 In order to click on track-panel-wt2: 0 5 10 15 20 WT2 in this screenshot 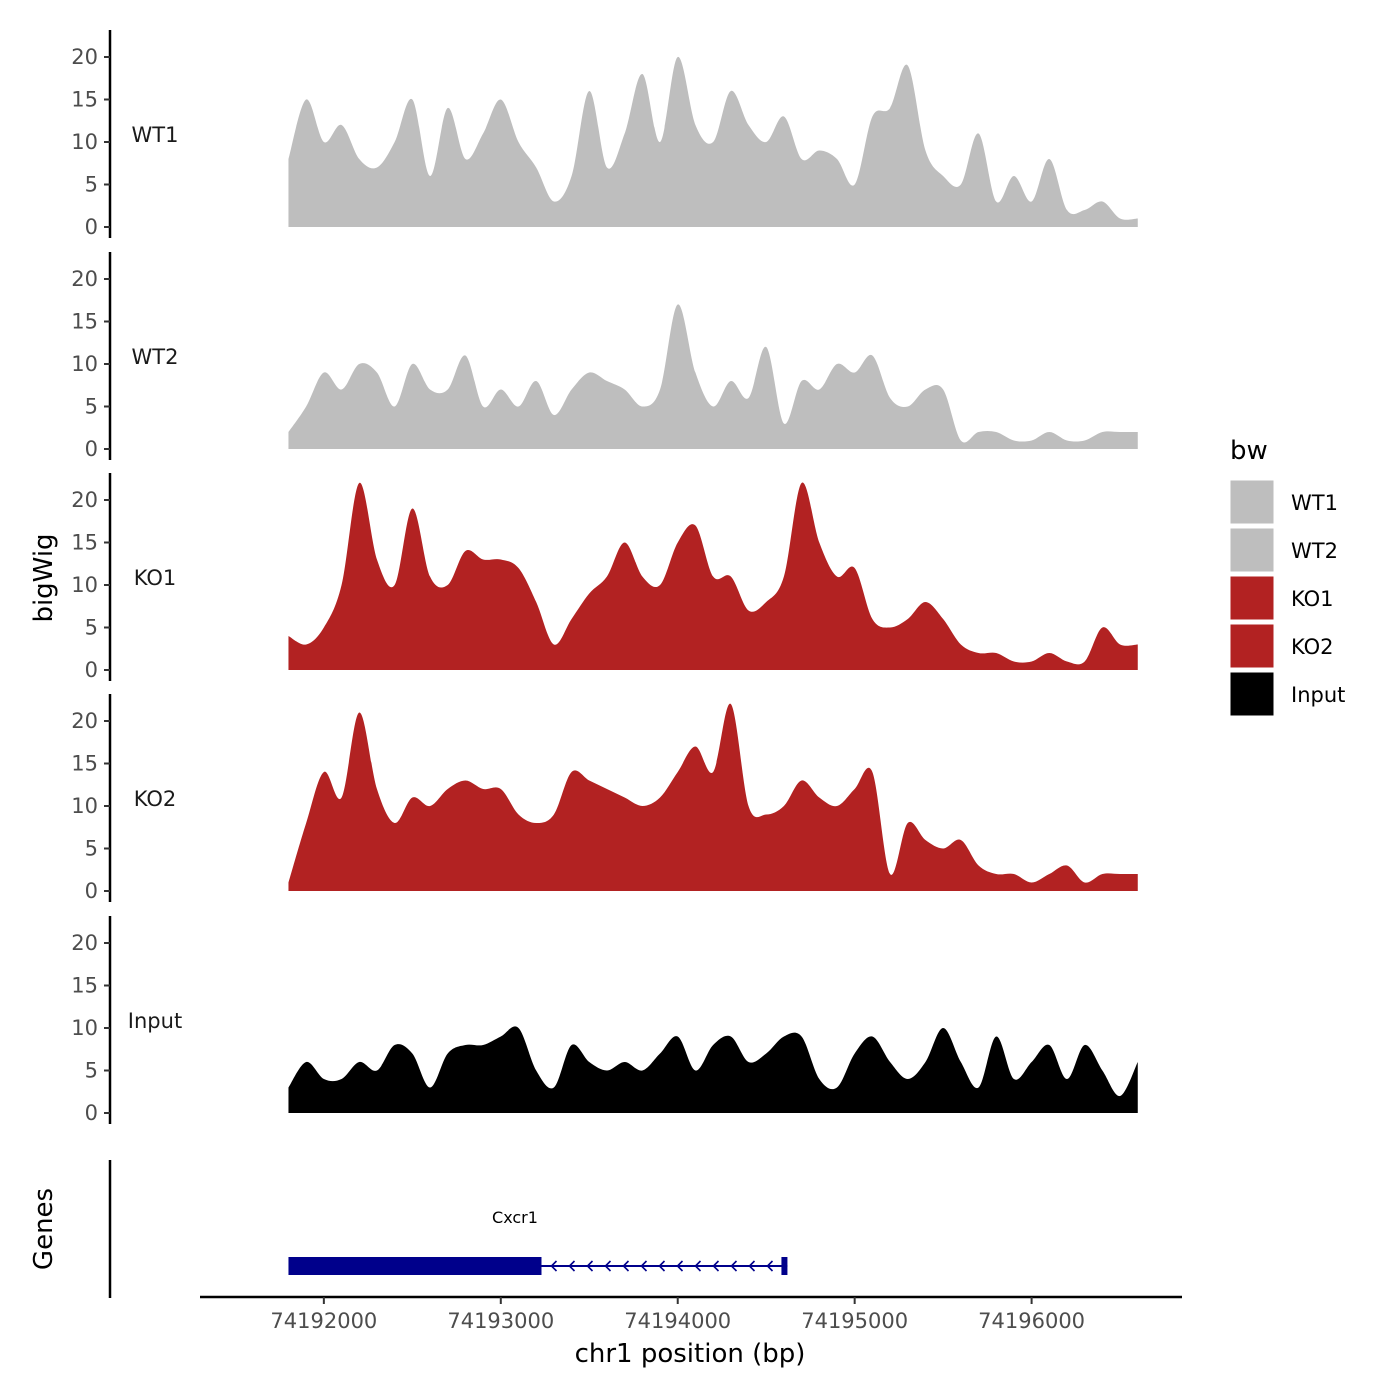, I will do `click(604, 356)`.